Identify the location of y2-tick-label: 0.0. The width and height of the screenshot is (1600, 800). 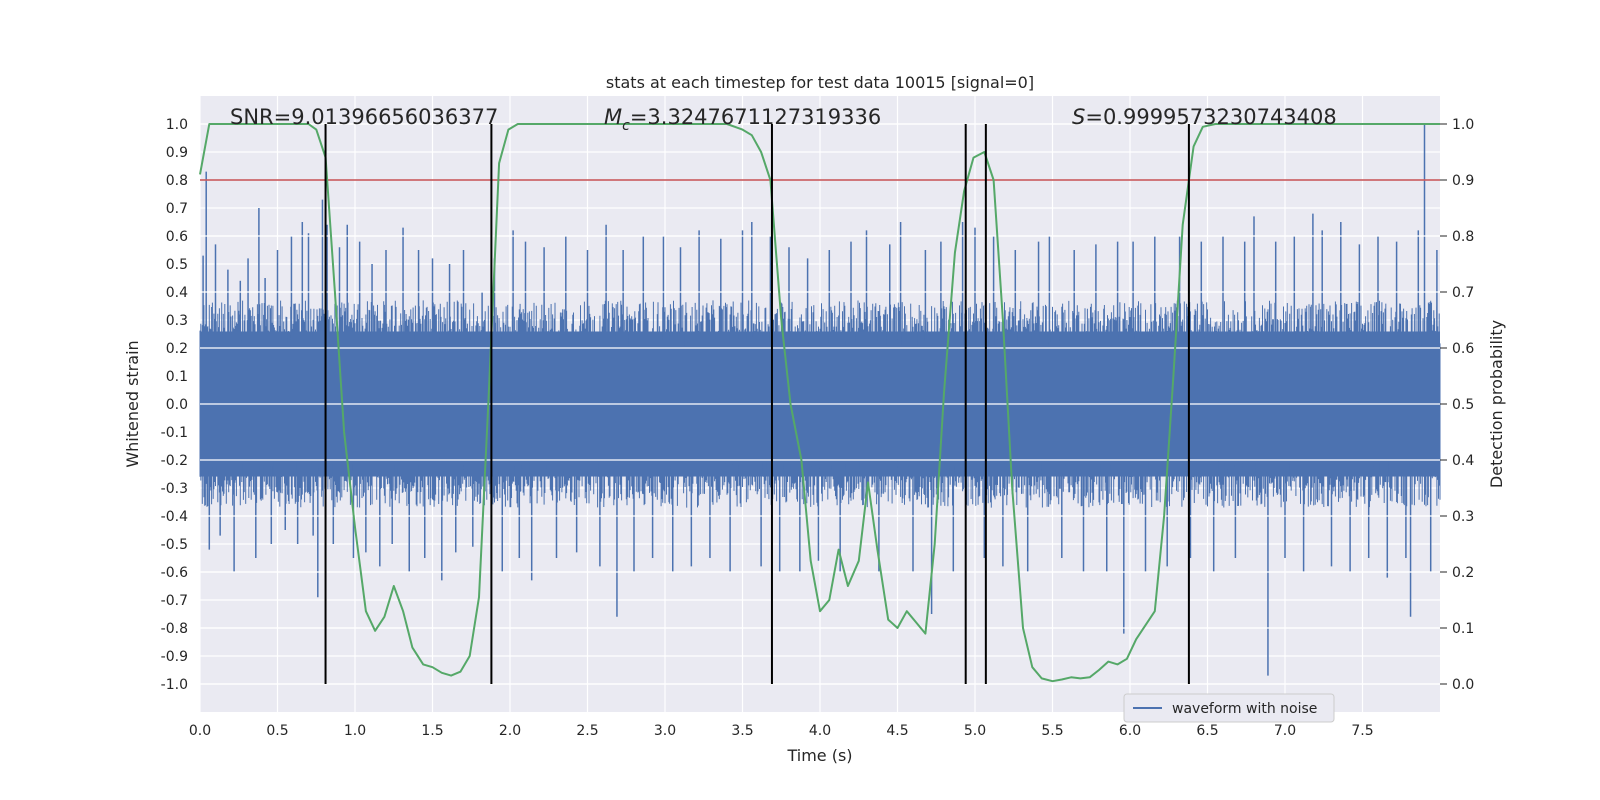
(1463, 685).